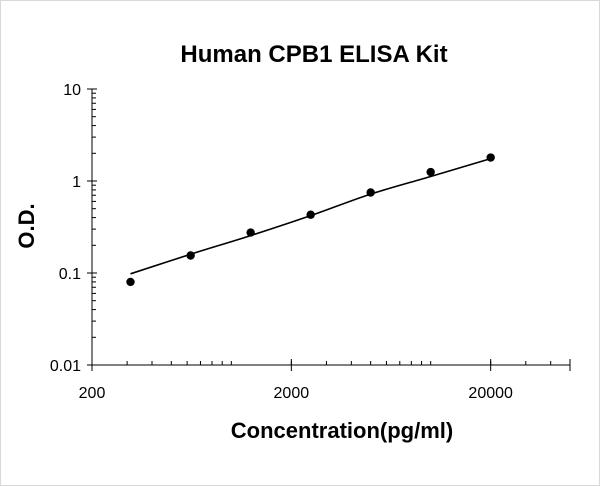  What do you see at coordinates (92, 393) in the screenshot?
I see `x-tick-label: 200` at bounding box center [92, 393].